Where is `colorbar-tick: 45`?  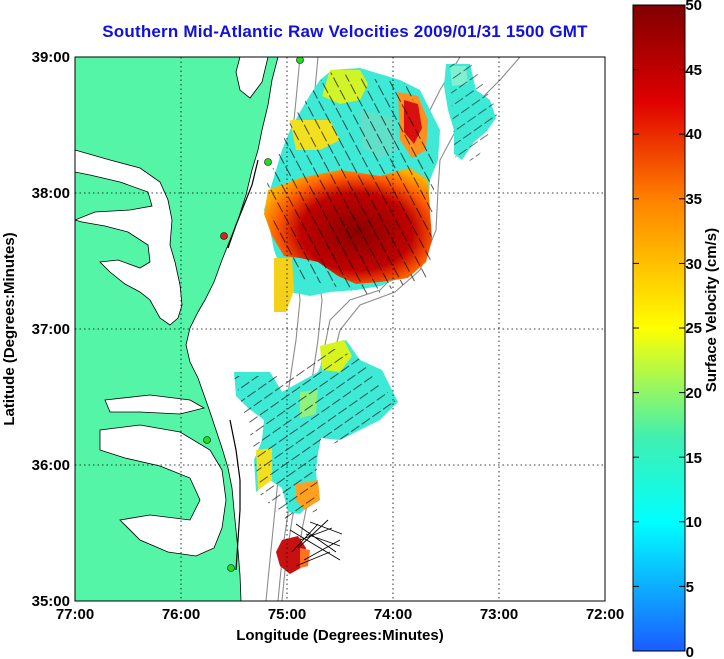
colorbar-tick: 45 is located at coordinates (693, 70).